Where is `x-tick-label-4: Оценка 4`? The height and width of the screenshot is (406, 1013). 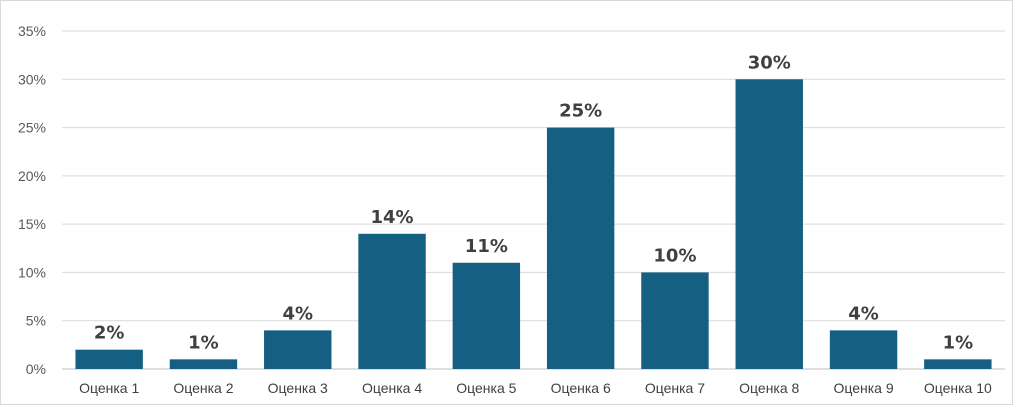 x-tick-label-4: Оценка 4 is located at coordinates (392, 388).